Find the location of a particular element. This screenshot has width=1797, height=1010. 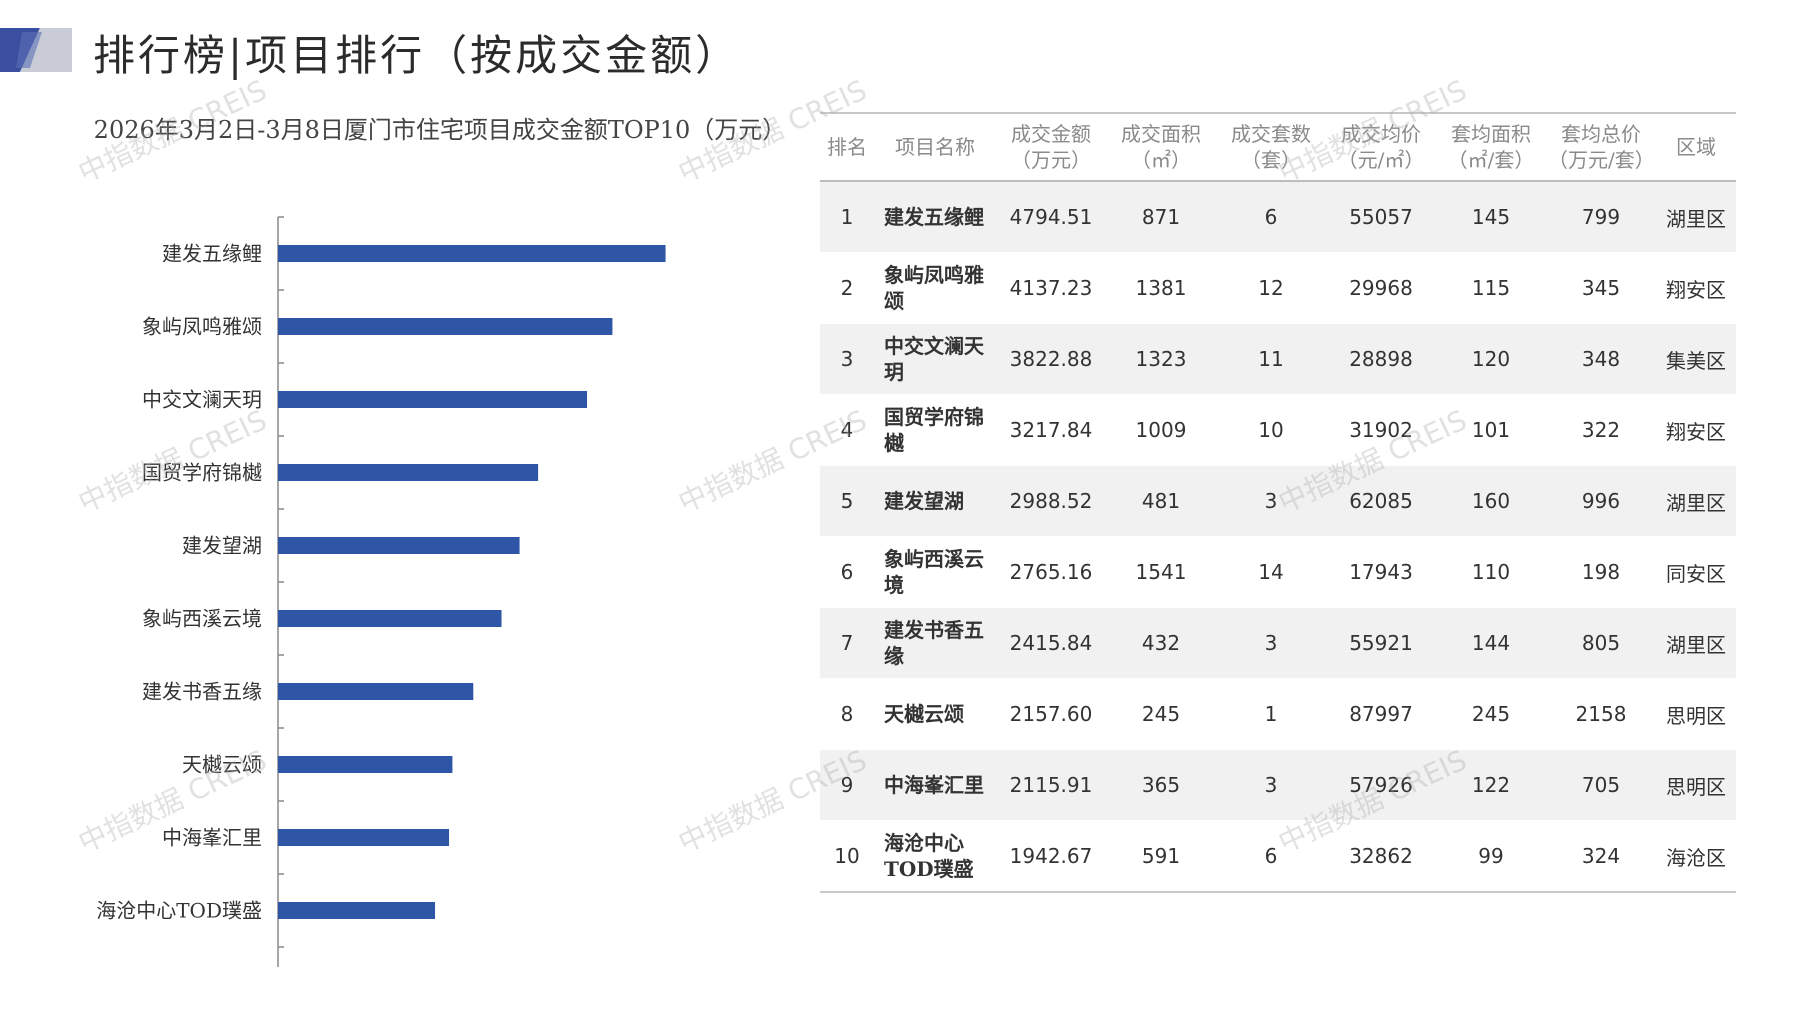

chart-title: 2026年3月2日-3月8日厦门市住宅项目成交金额TOP10（万元） is located at coordinates (440, 130).